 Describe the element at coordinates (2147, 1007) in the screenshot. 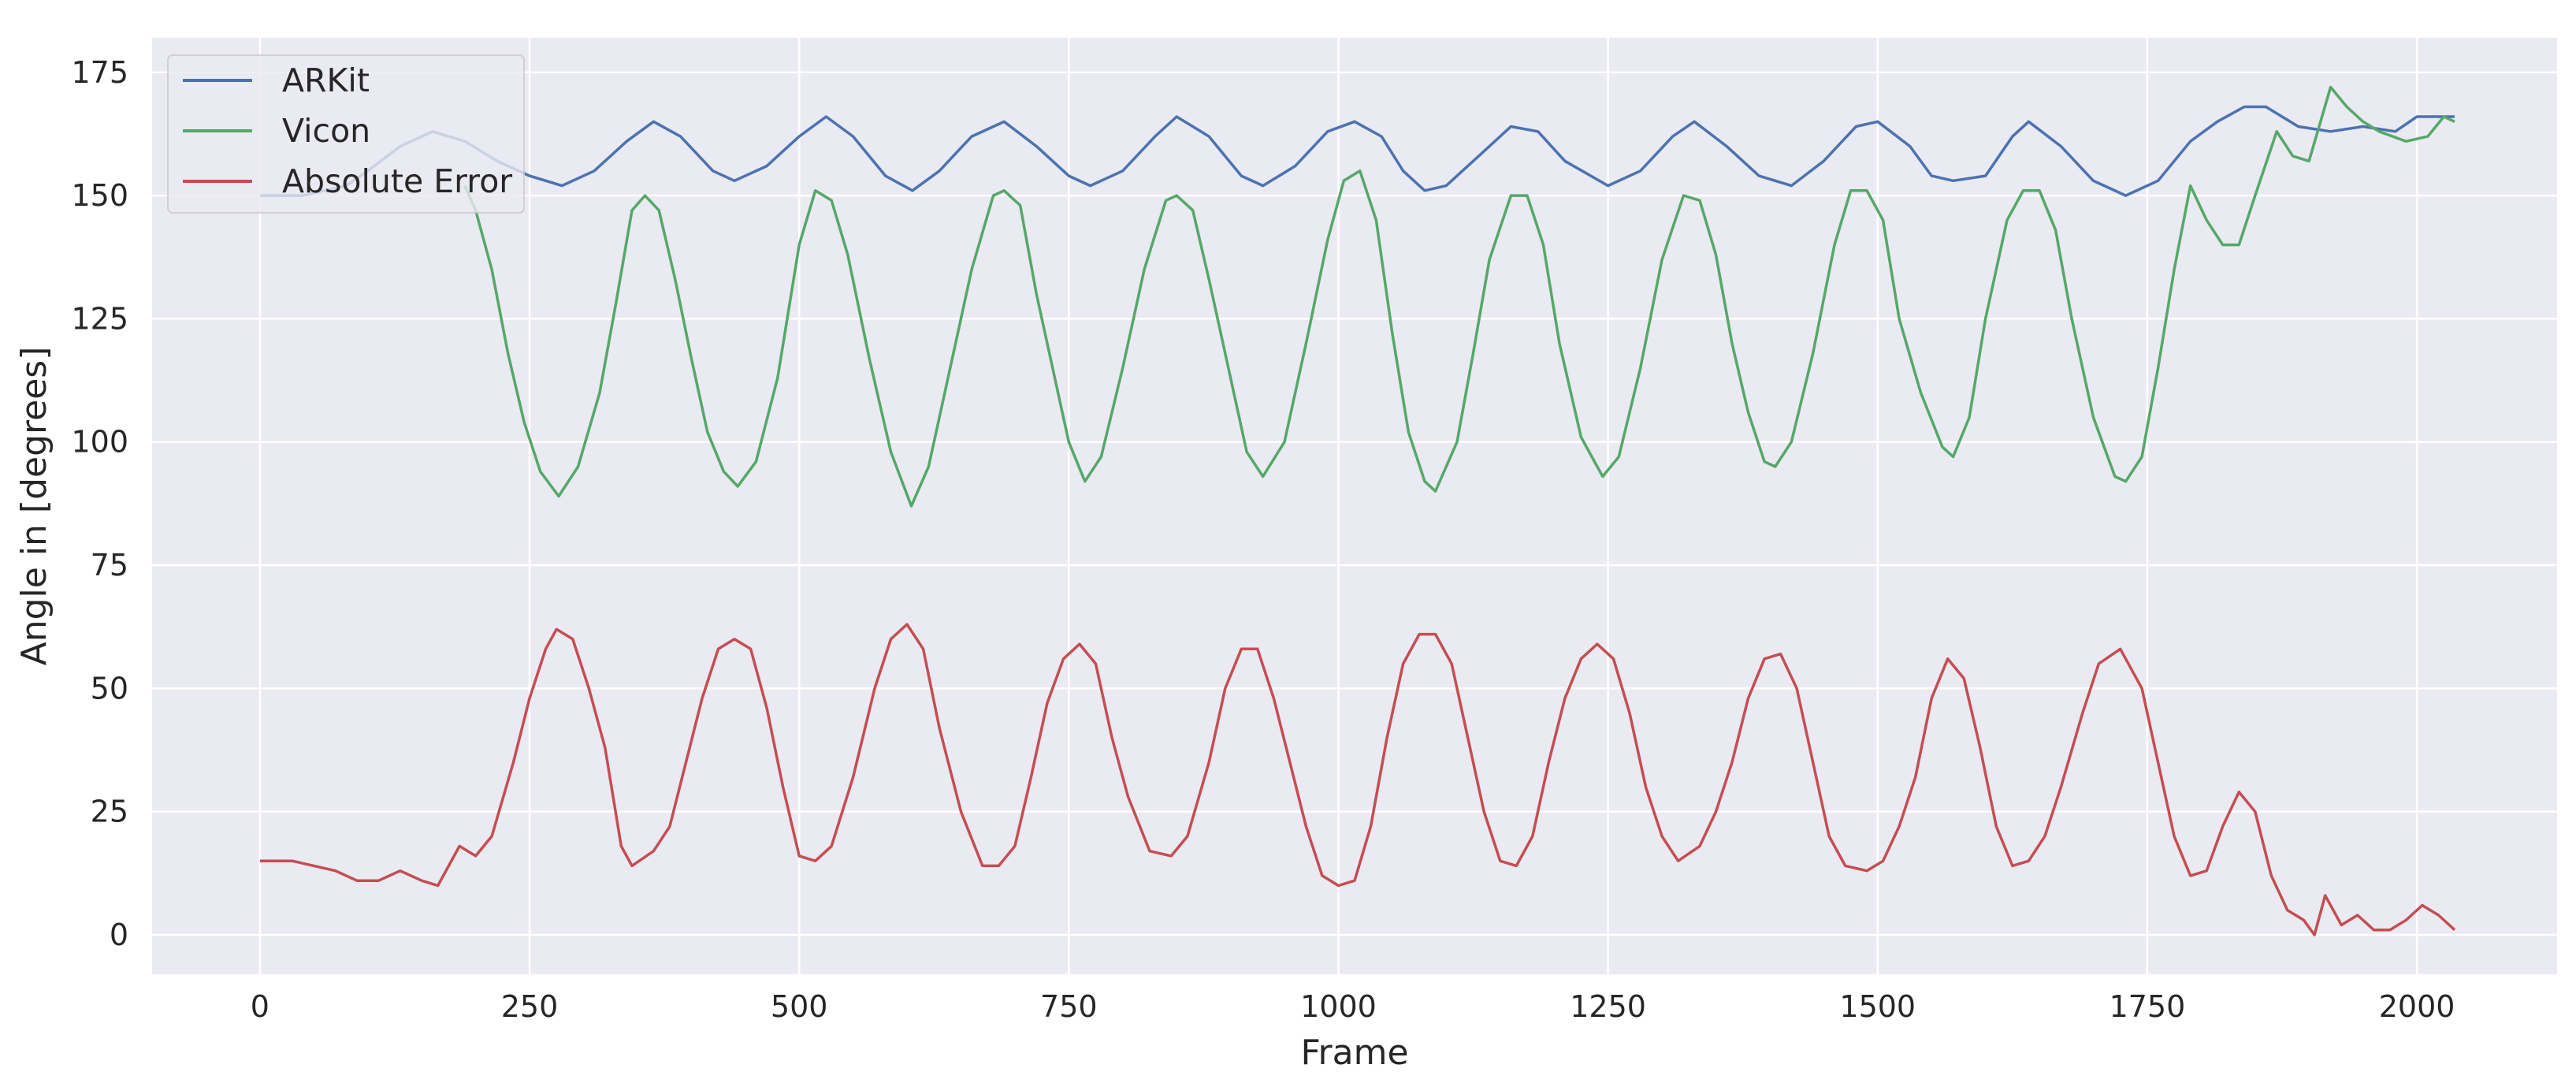

I see `x-tick-label: 1750` at that location.